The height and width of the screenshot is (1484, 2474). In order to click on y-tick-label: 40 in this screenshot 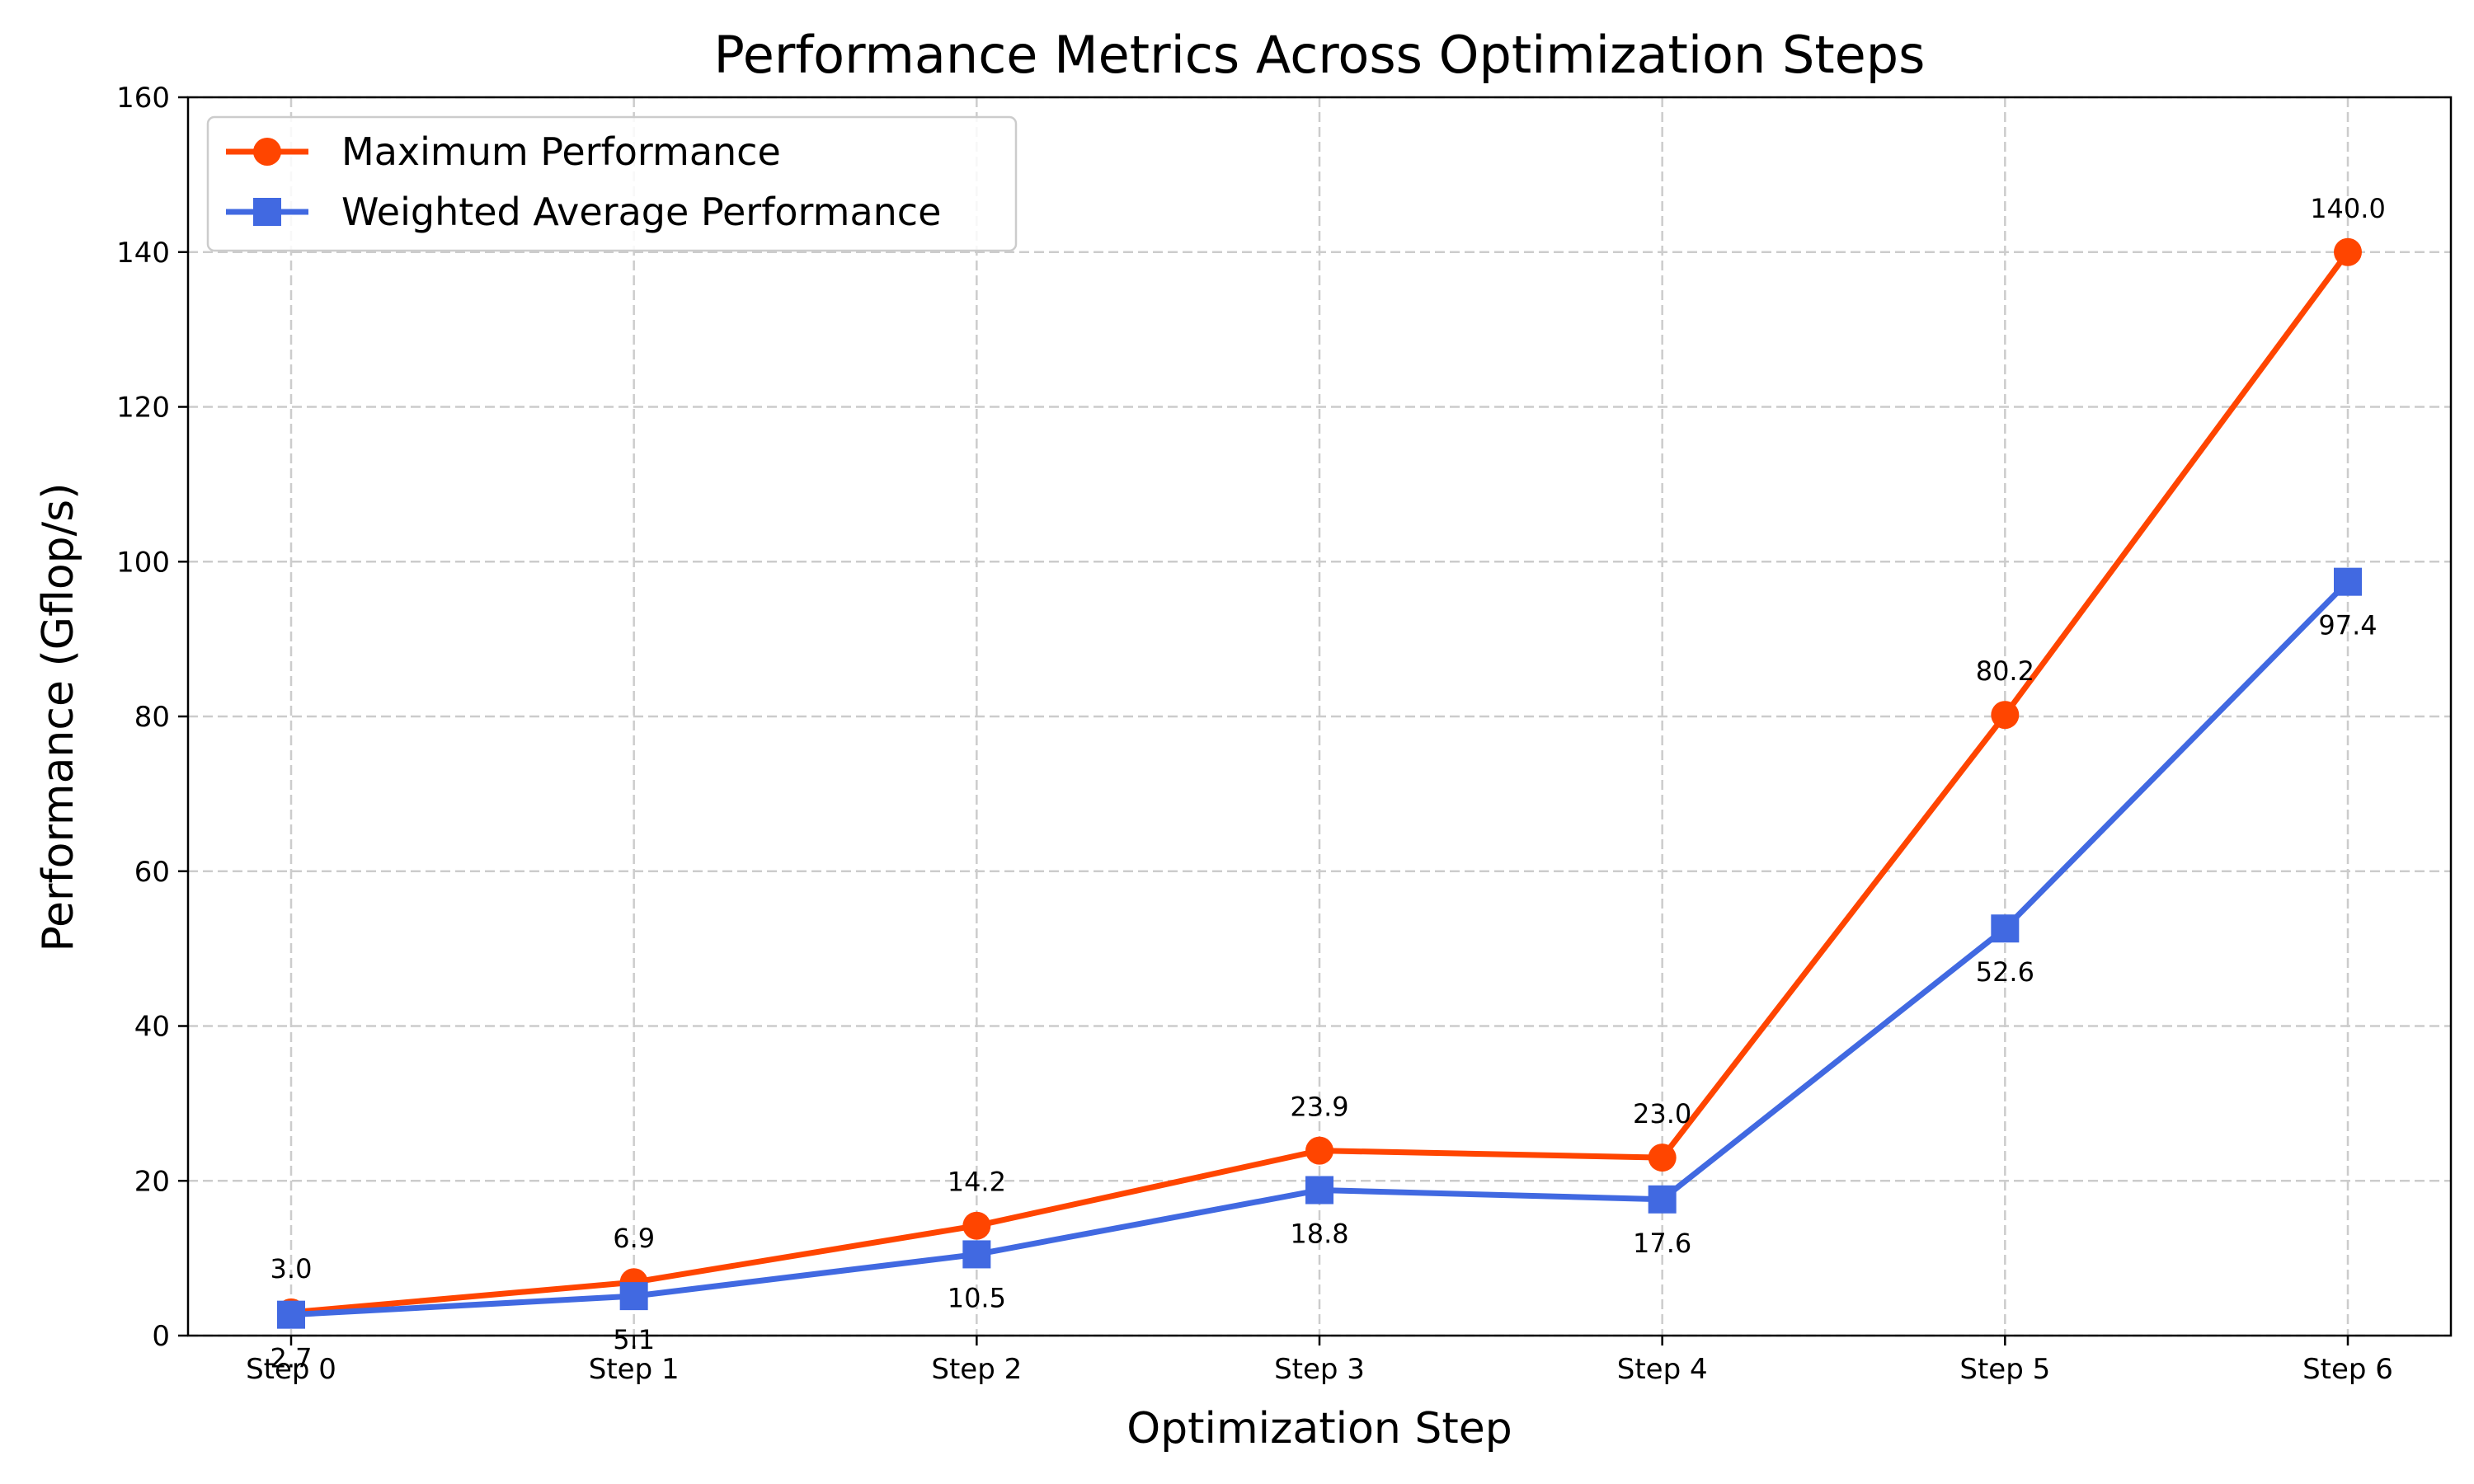, I will do `click(152, 1027)`.